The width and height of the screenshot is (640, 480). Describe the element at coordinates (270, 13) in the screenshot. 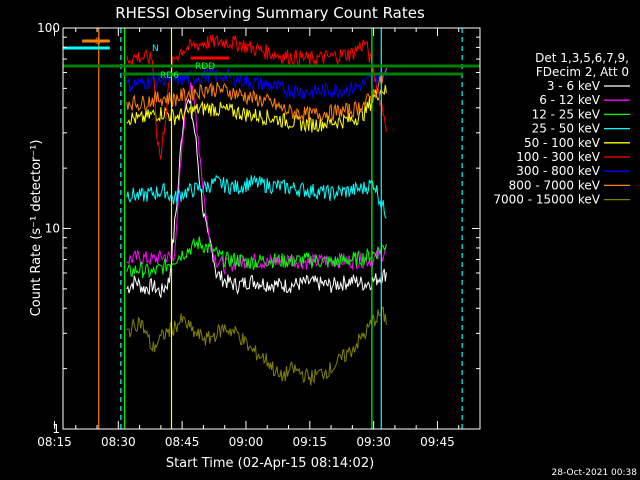

I see `chart-title: RHESSI Observing Summary Count Rates` at that location.